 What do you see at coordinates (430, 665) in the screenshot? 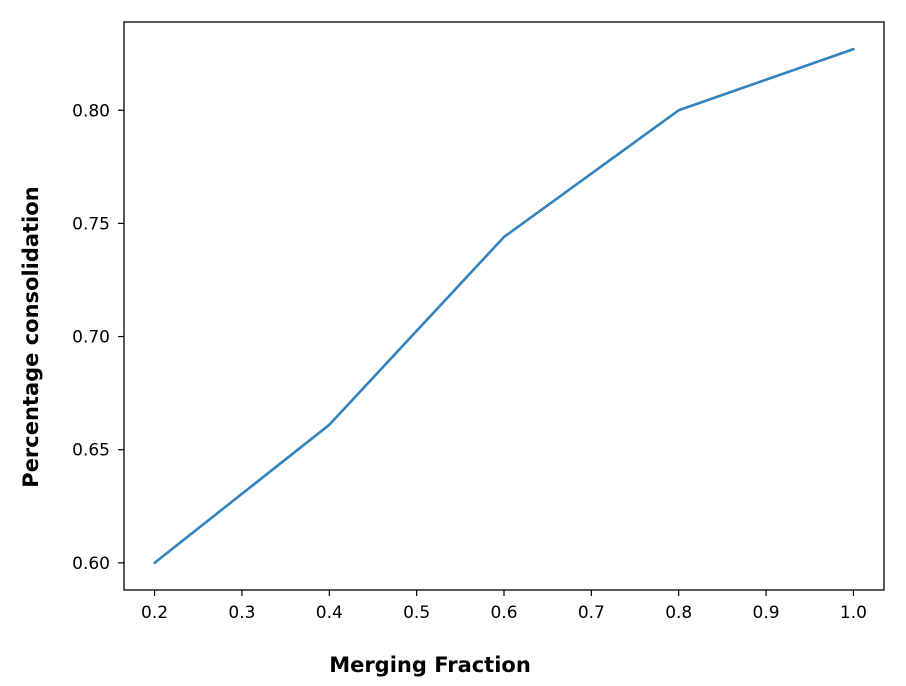
I see `x-axis-title: Merging Fraction` at bounding box center [430, 665].